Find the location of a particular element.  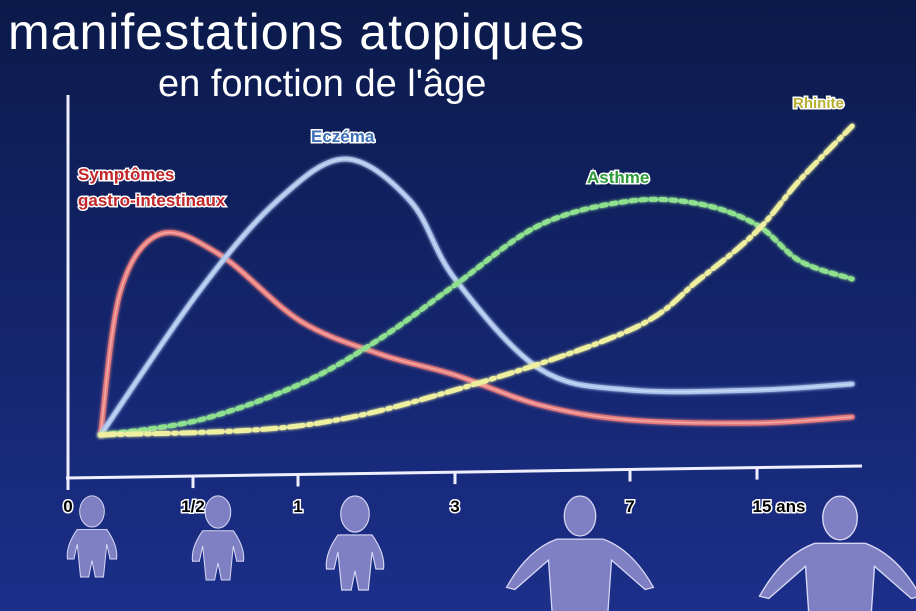

x-tick-label: 15 ans is located at coordinates (779, 506).